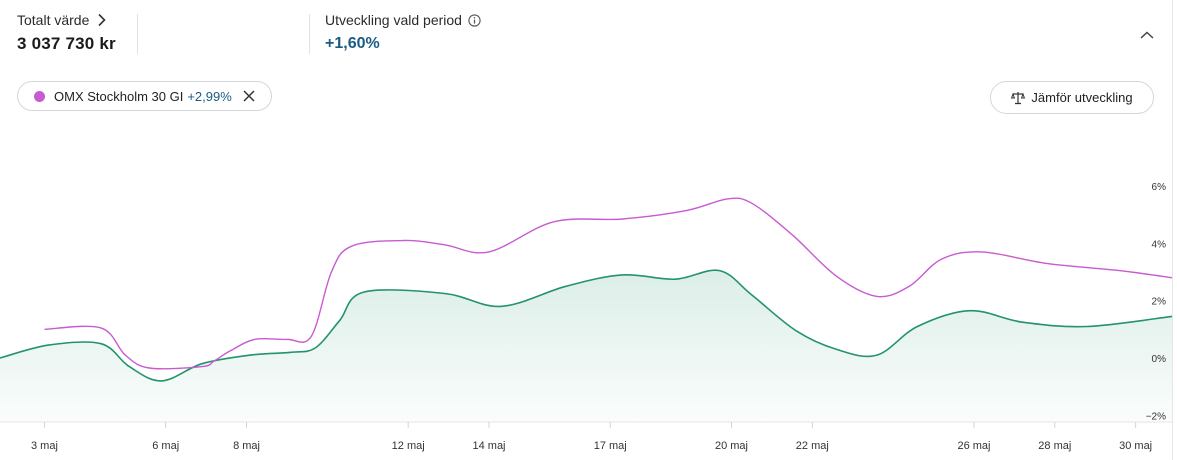  What do you see at coordinates (408, 446) in the screenshot?
I see `x-tick-label: 12 maj` at bounding box center [408, 446].